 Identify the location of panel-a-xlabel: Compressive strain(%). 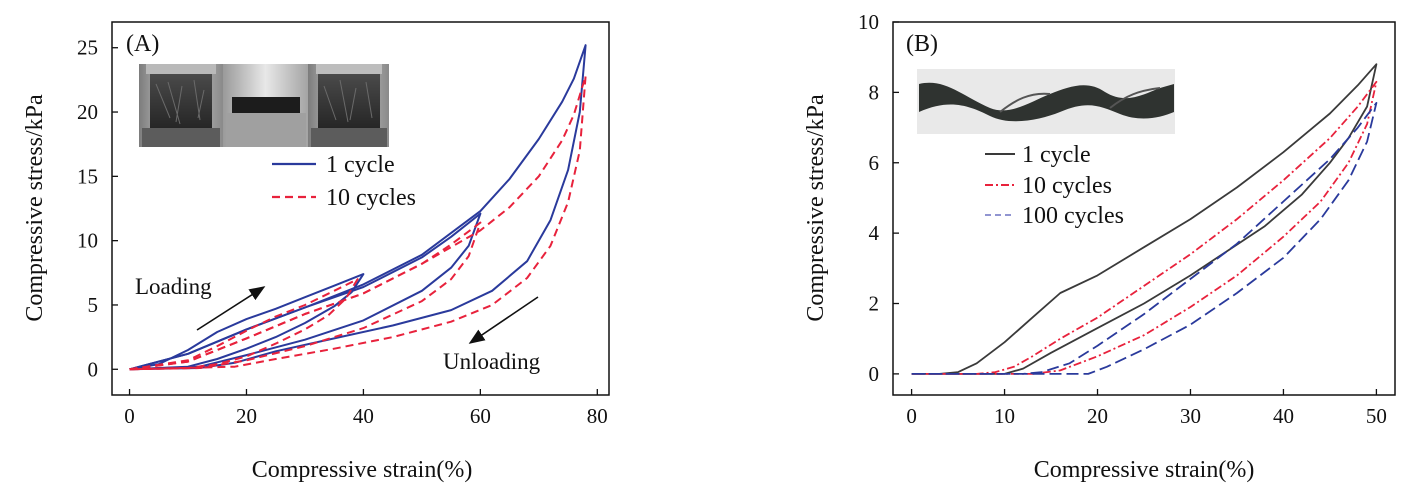
(362, 470).